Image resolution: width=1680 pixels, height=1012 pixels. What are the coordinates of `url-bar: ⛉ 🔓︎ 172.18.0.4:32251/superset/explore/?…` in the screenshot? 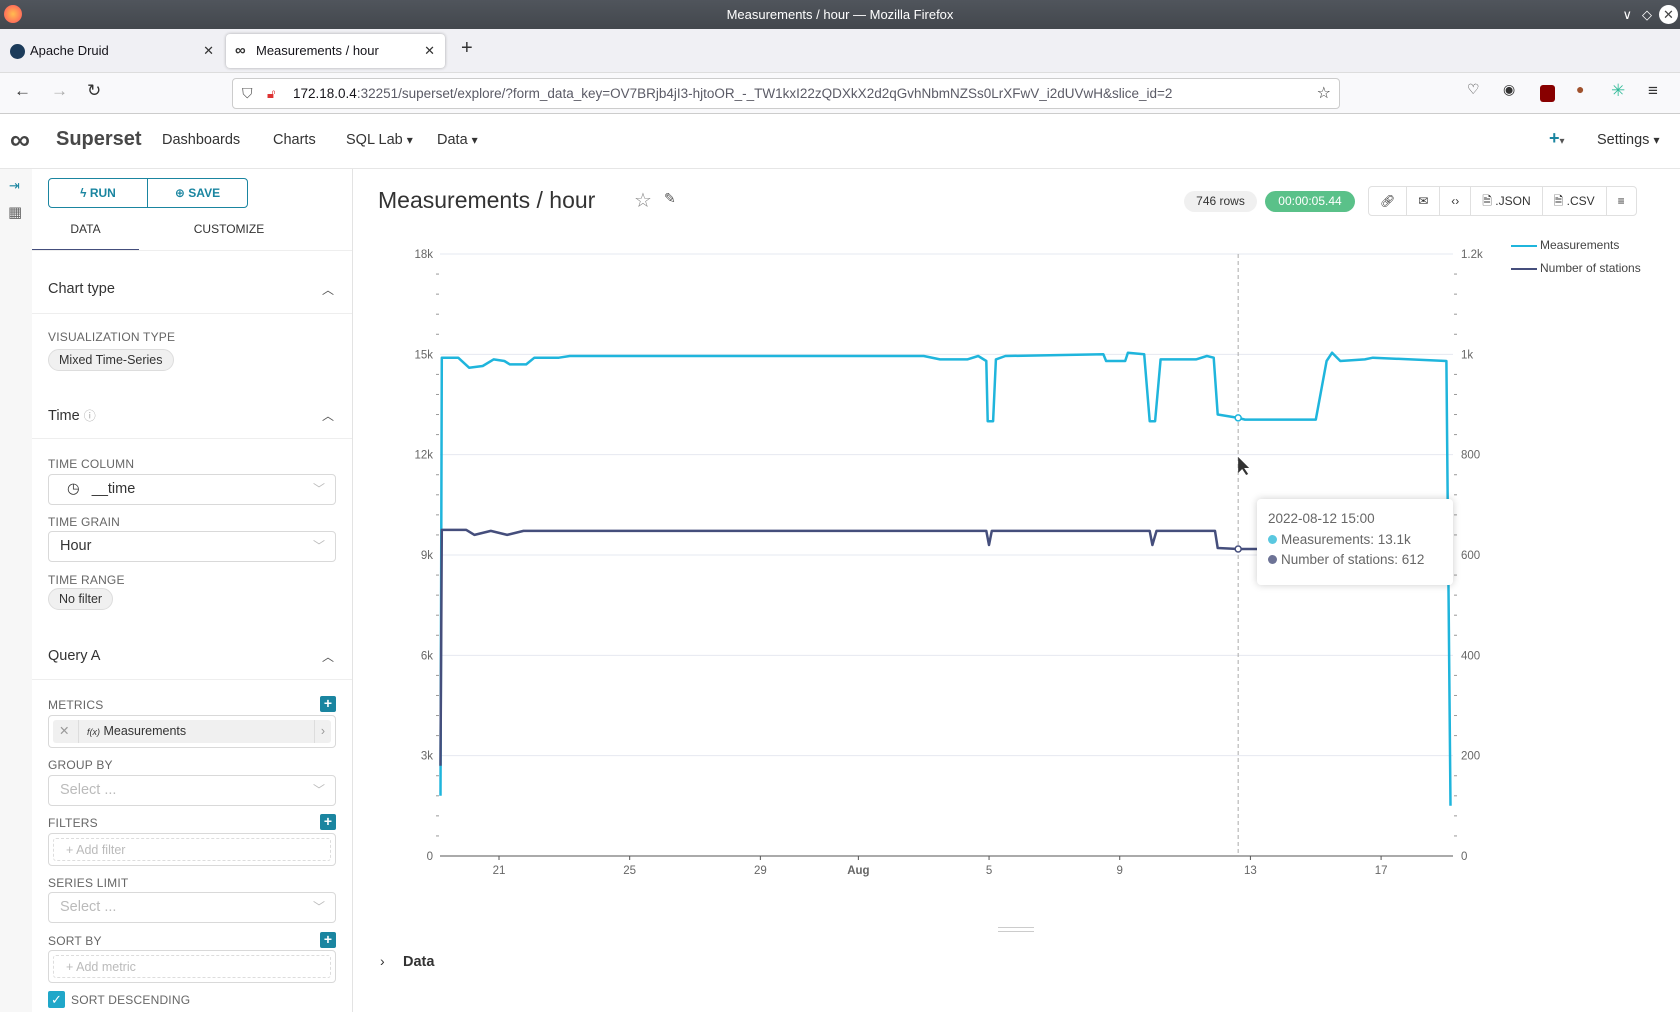 It's located at (786, 93).